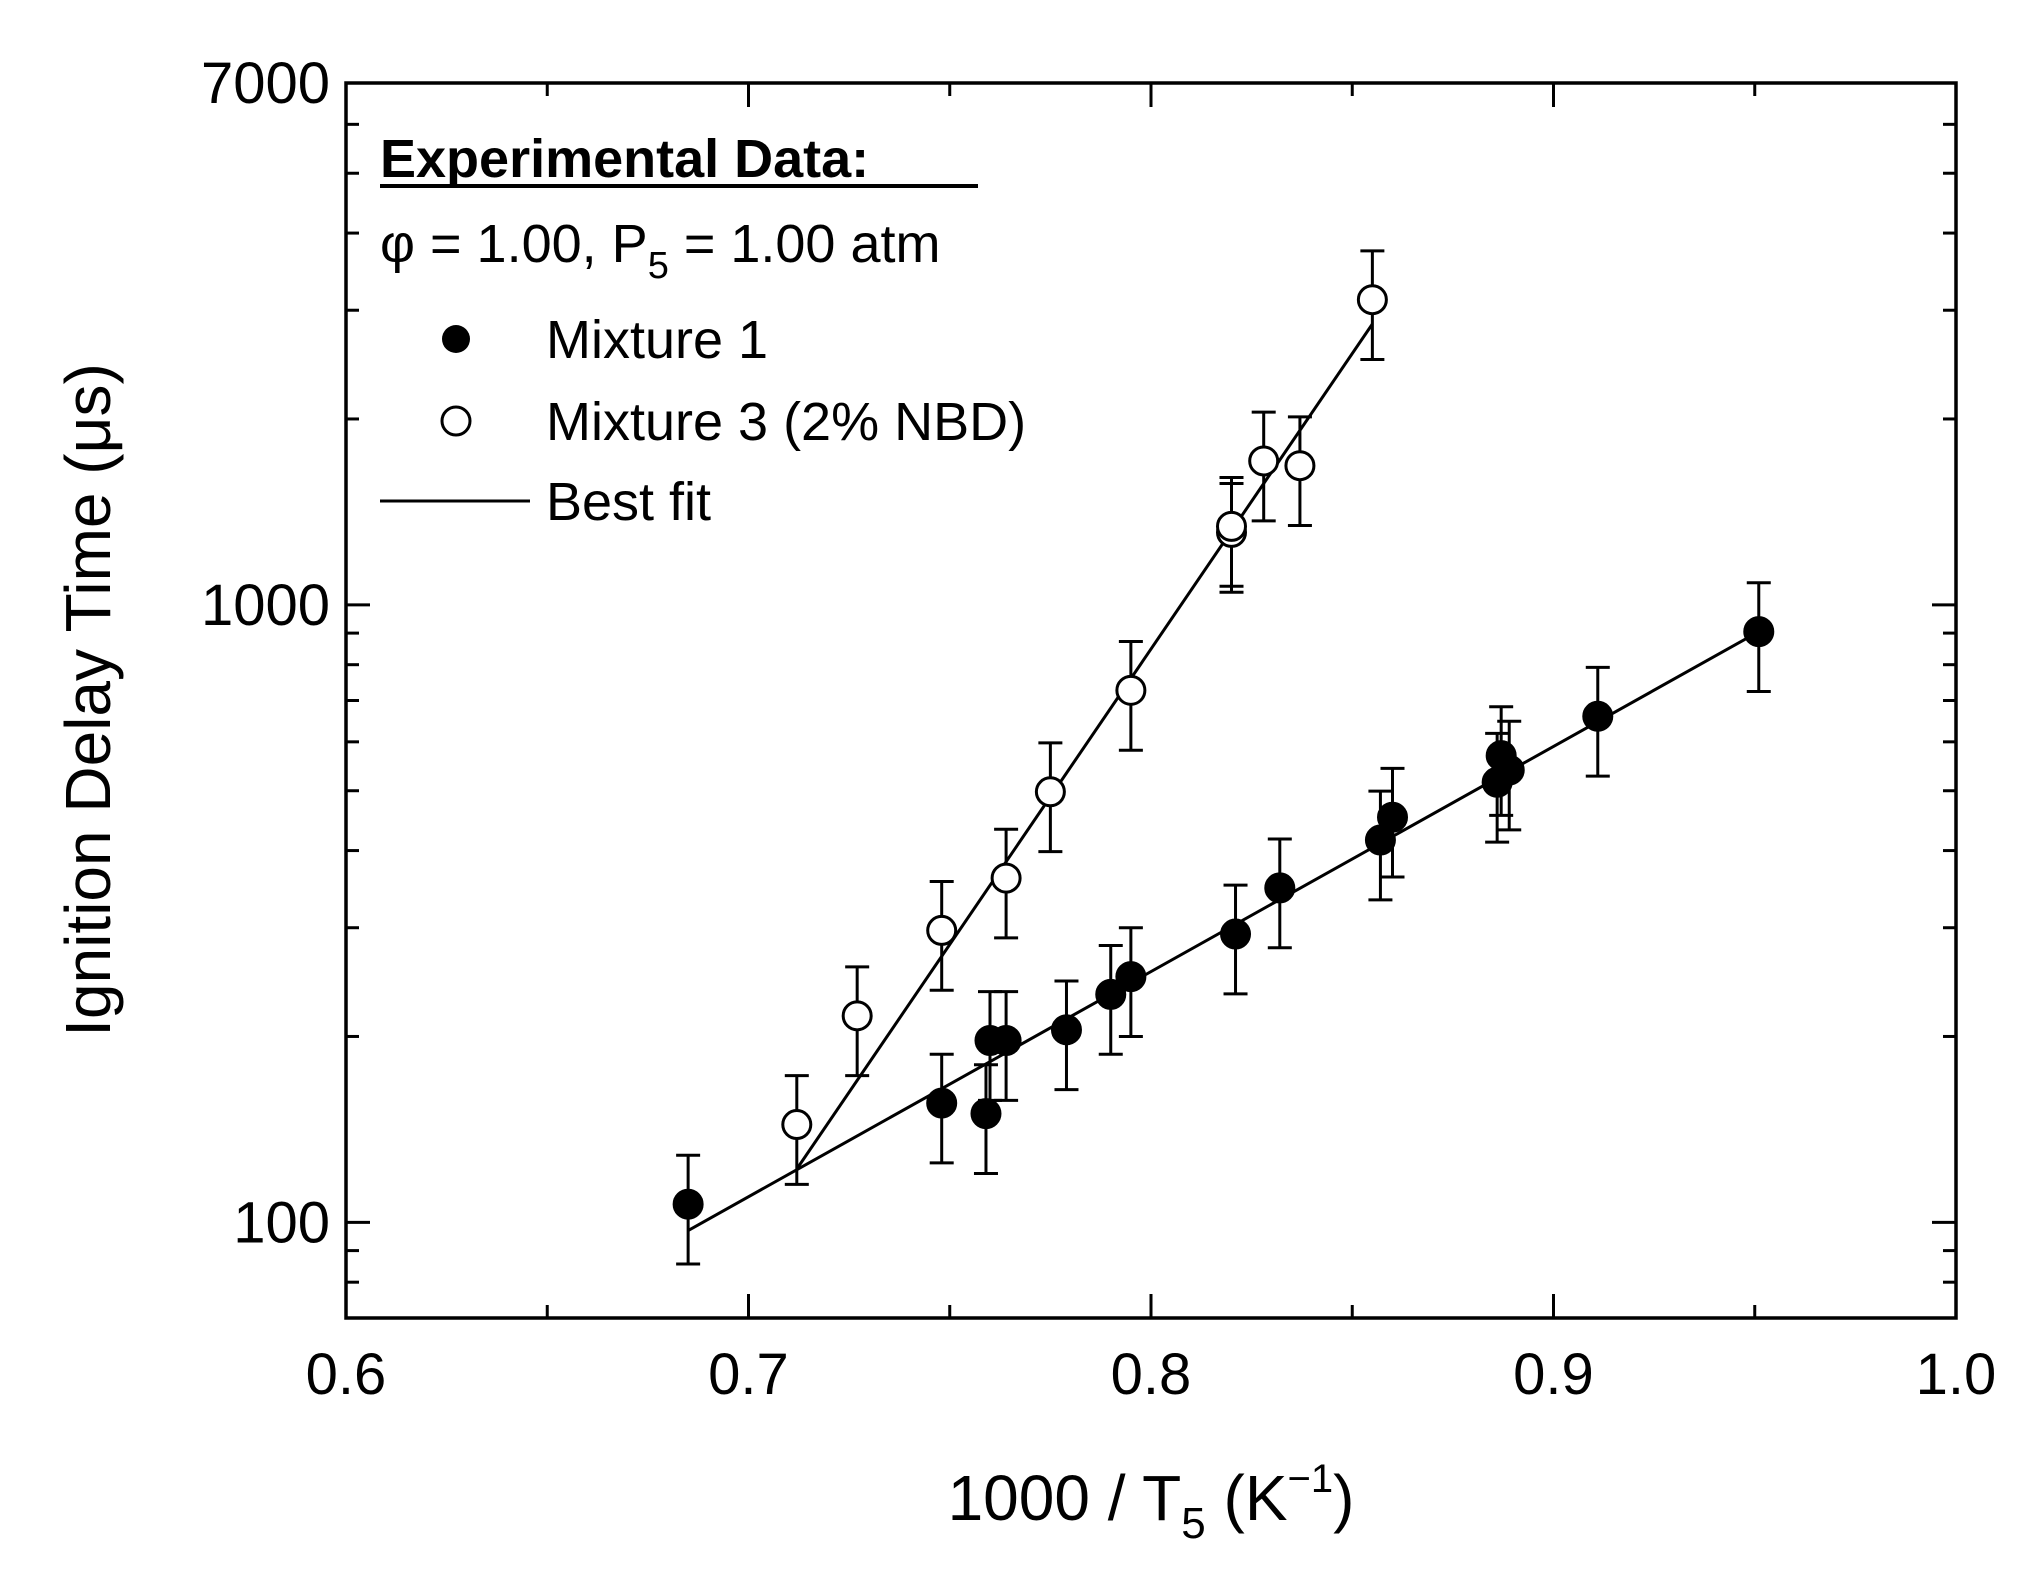  What do you see at coordinates (657, 340) in the screenshot?
I see `legend-label-mixture-1: Mixture 1` at bounding box center [657, 340].